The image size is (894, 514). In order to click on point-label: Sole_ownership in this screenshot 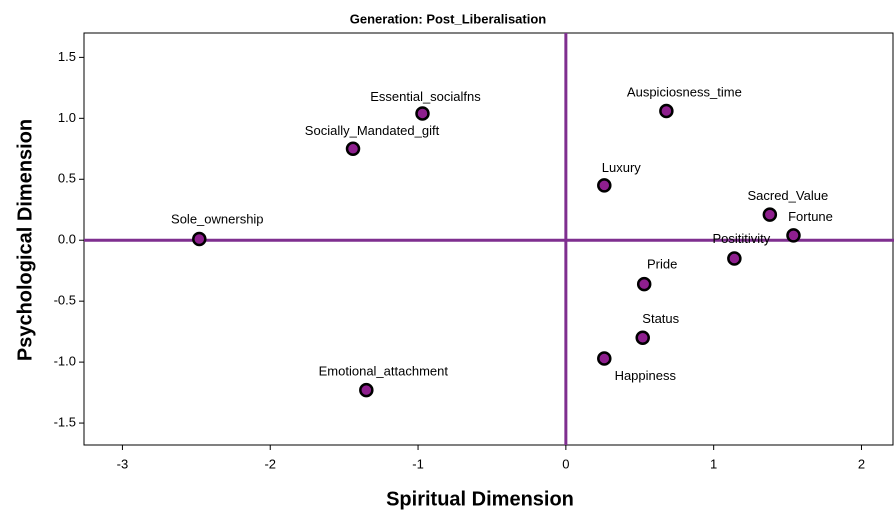, I will do `click(217, 218)`.